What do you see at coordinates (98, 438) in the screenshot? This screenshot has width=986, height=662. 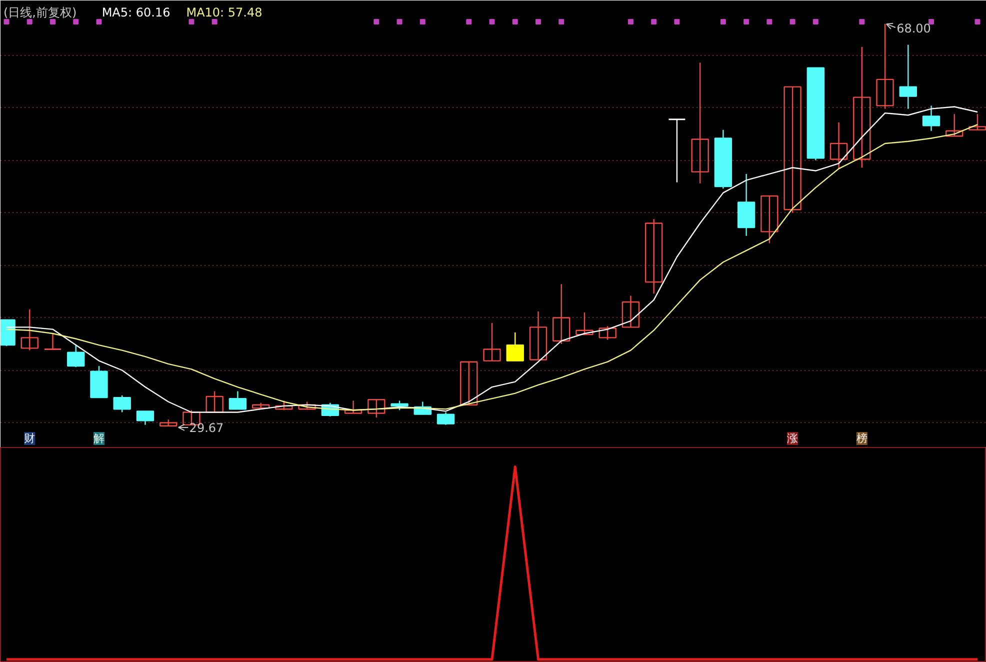 I see `text: 解` at bounding box center [98, 438].